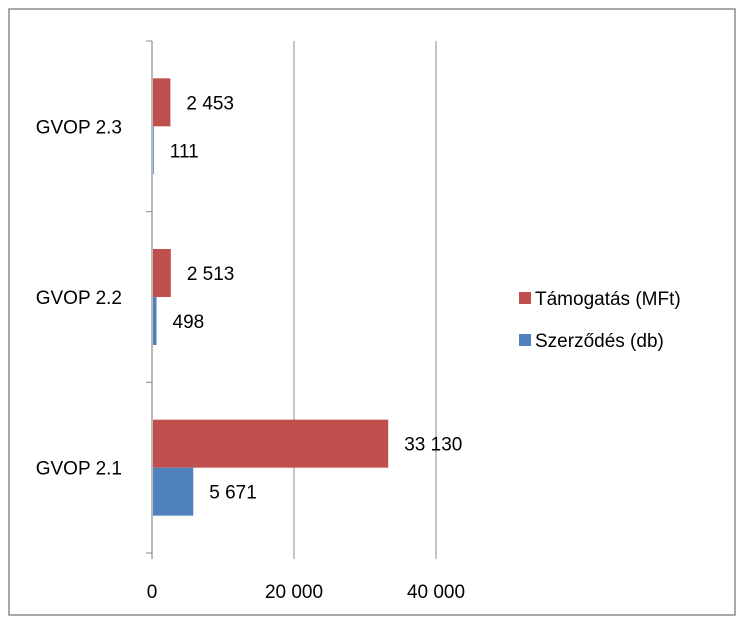  What do you see at coordinates (608, 299) in the screenshot?
I see `legend-label: Támogatás (MFt)` at bounding box center [608, 299].